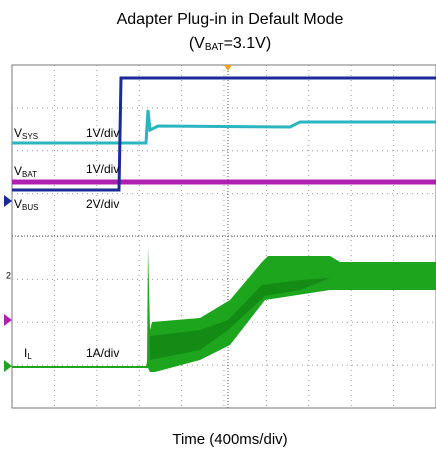 This screenshot has height=455, width=436. Describe the element at coordinates (102, 204) in the screenshot. I see `channel-scale: 2V/div` at that location.